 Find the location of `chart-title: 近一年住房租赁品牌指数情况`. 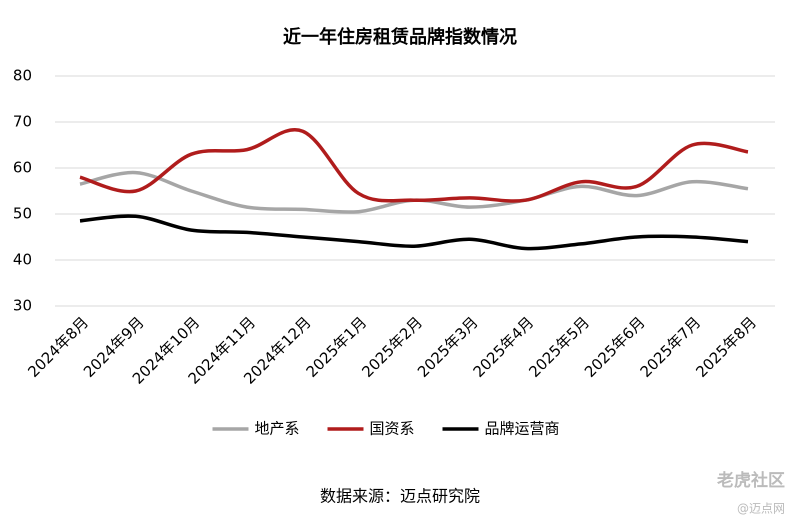

chart-title: 近一年住房租赁品牌指数情况 is located at coordinates (400, 37).